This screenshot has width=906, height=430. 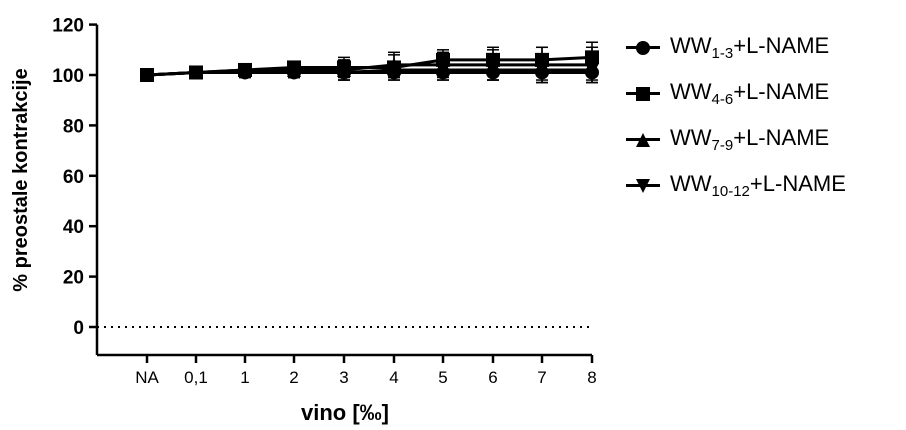 What do you see at coordinates (541, 377) in the screenshot?
I see `x-tick-label: 7` at bounding box center [541, 377].